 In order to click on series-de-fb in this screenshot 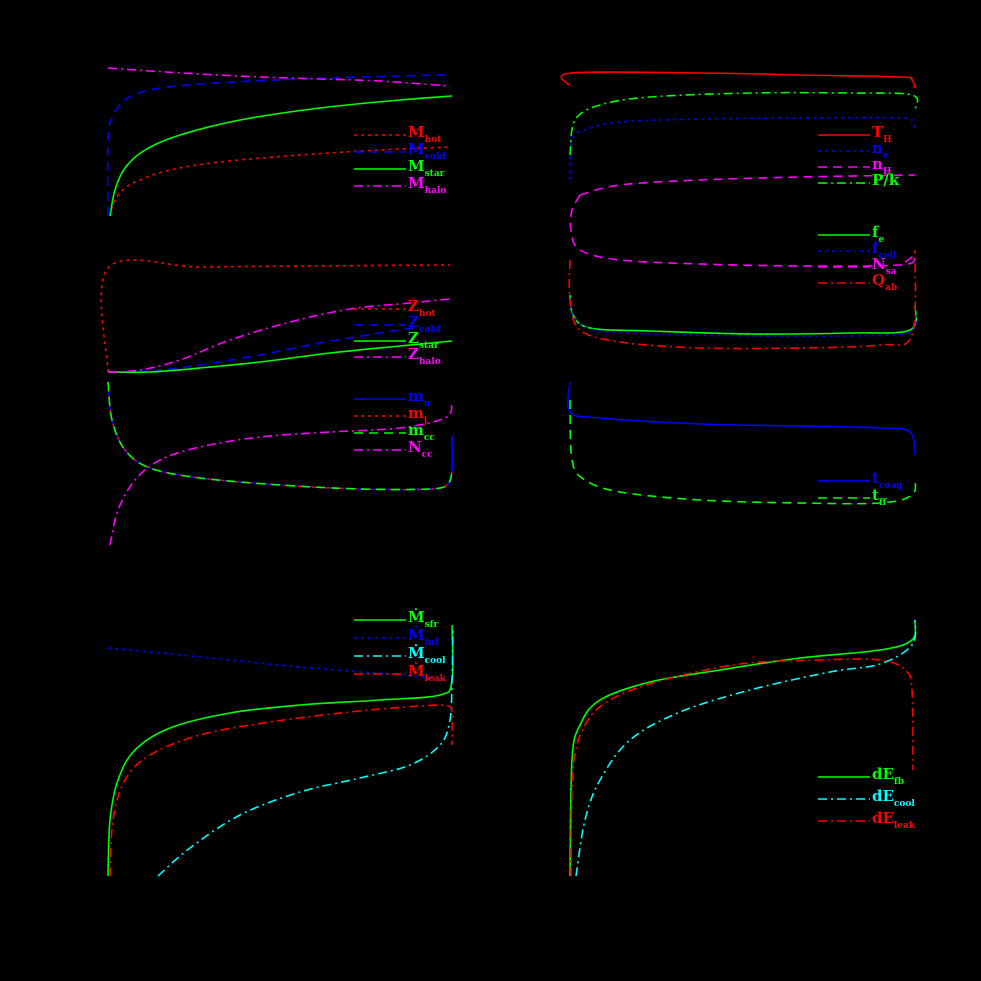, I will do `click(743, 748)`.